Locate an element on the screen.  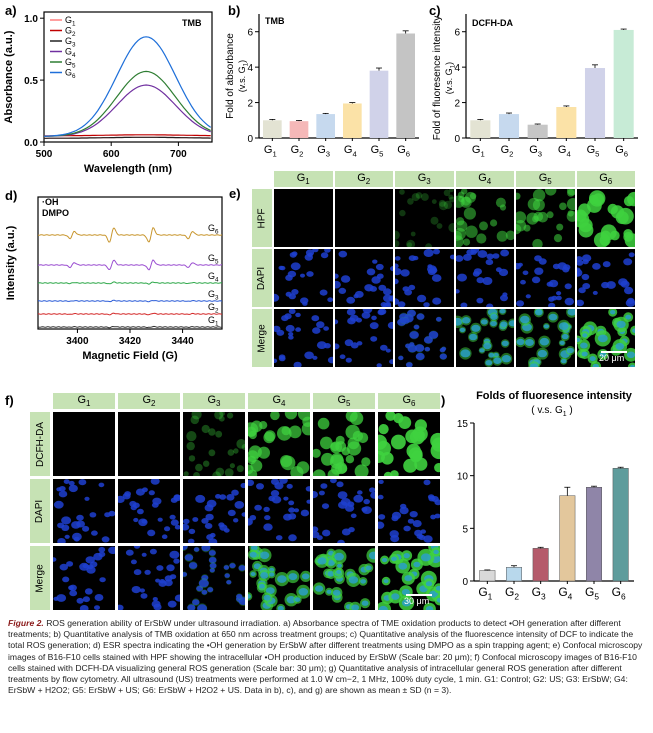
micrograph-dapi-G3 is located at coordinates (214, 511).